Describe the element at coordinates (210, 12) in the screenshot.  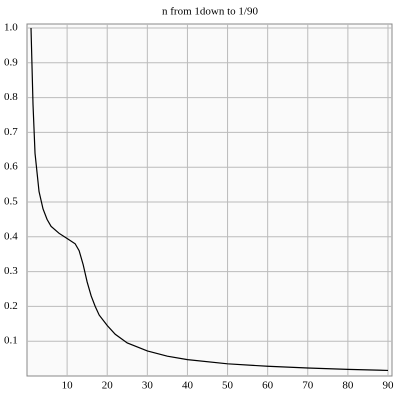
I see `chart-title: n from 1down to 1/90` at that location.